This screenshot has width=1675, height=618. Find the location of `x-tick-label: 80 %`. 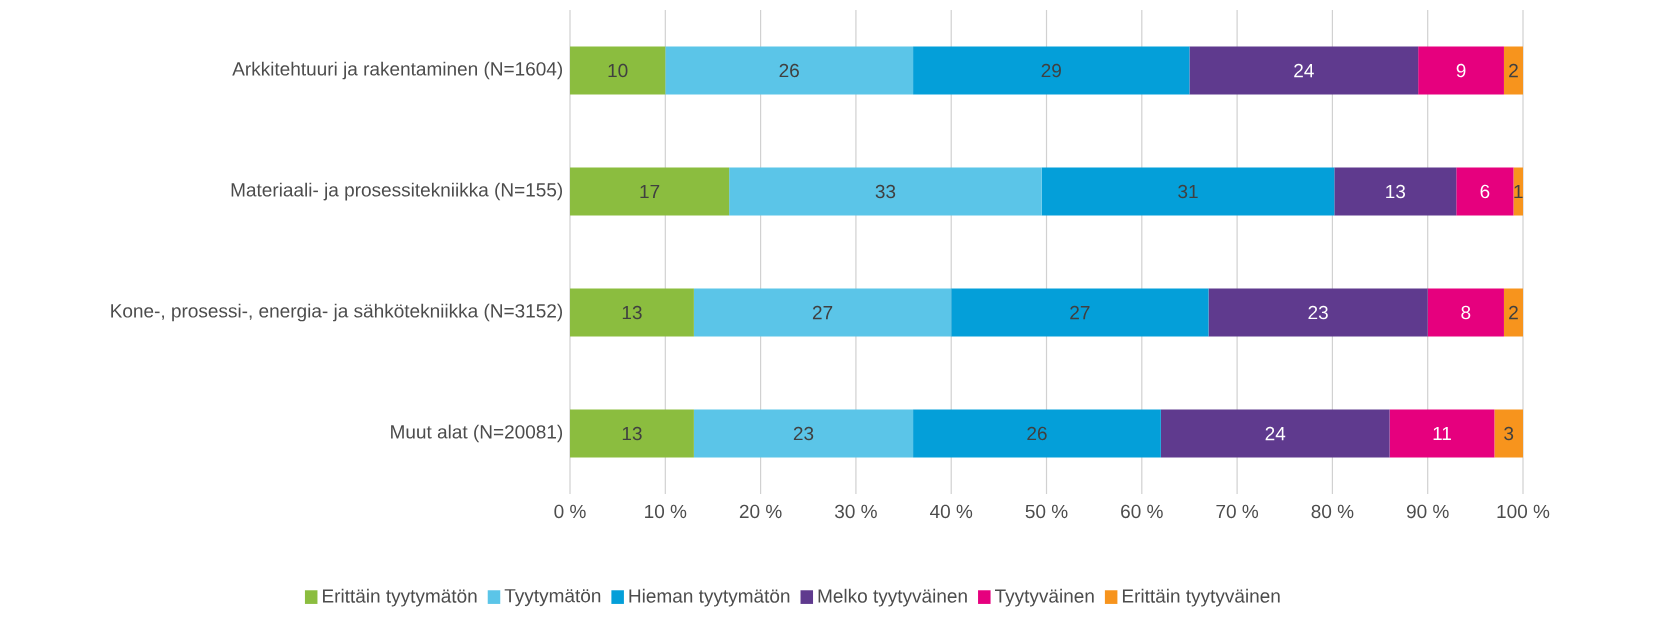

x-tick-label: 80 % is located at coordinates (1332, 511).